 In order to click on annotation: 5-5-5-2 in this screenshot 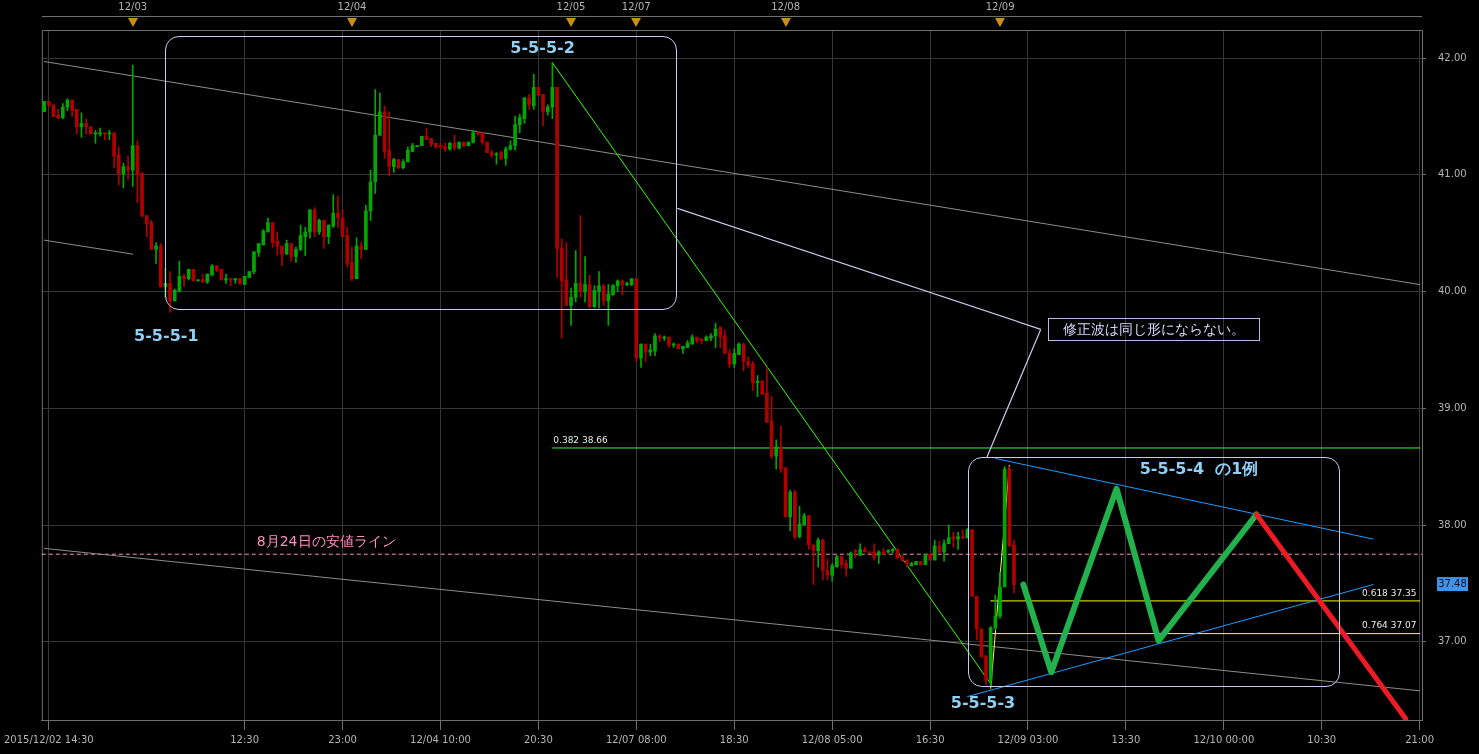, I will do `click(542, 48)`.